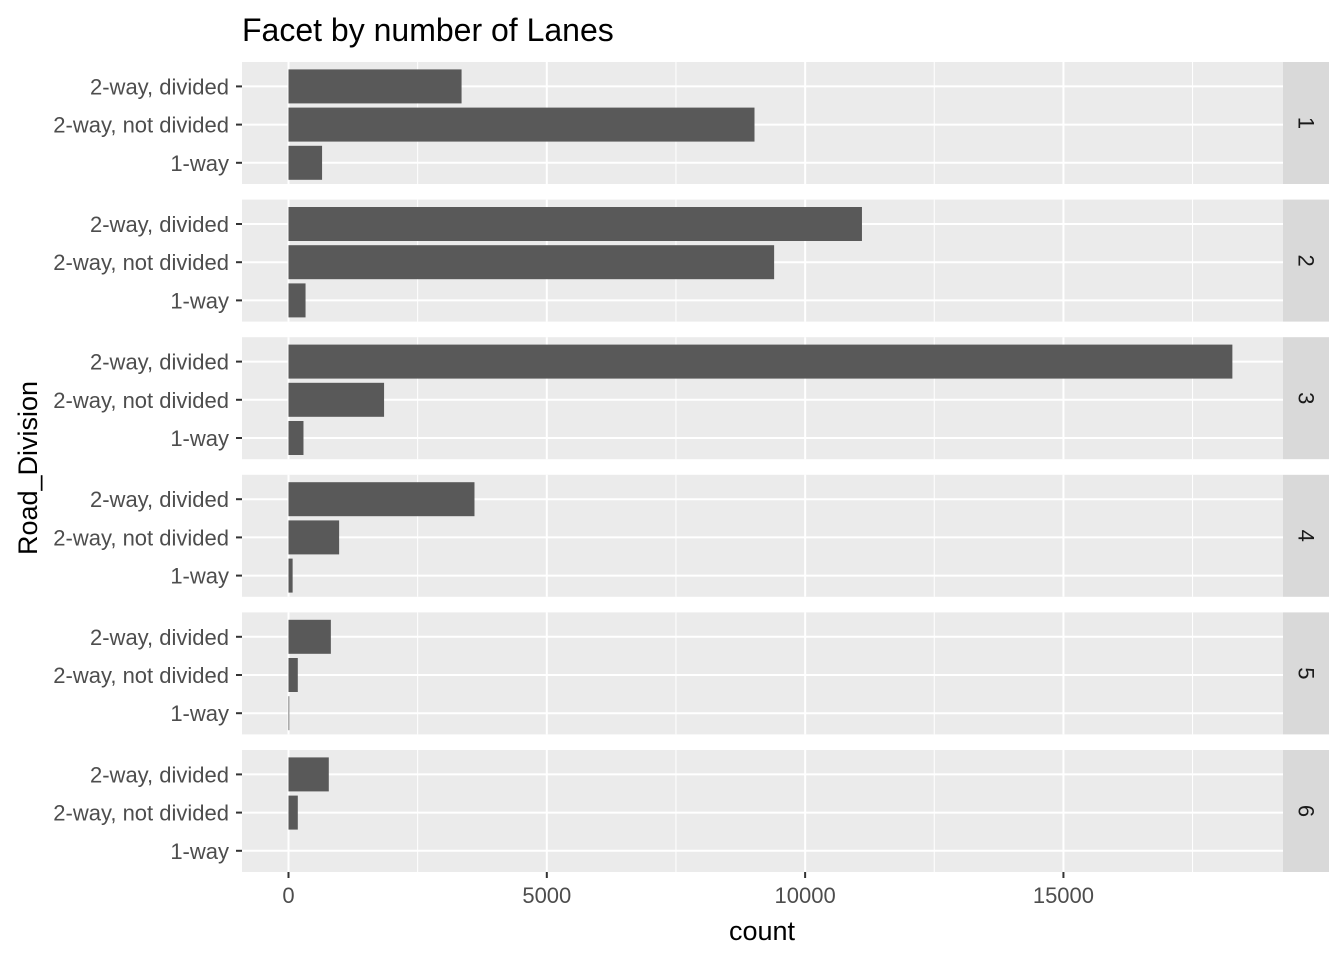  I want to click on facet-strip-label: 1, so click(1306, 123).